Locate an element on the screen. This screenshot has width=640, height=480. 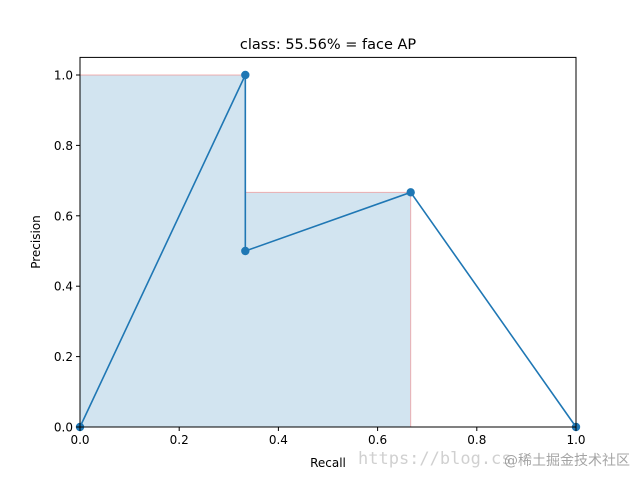
y-axis-label: Precision is located at coordinates (36, 242).